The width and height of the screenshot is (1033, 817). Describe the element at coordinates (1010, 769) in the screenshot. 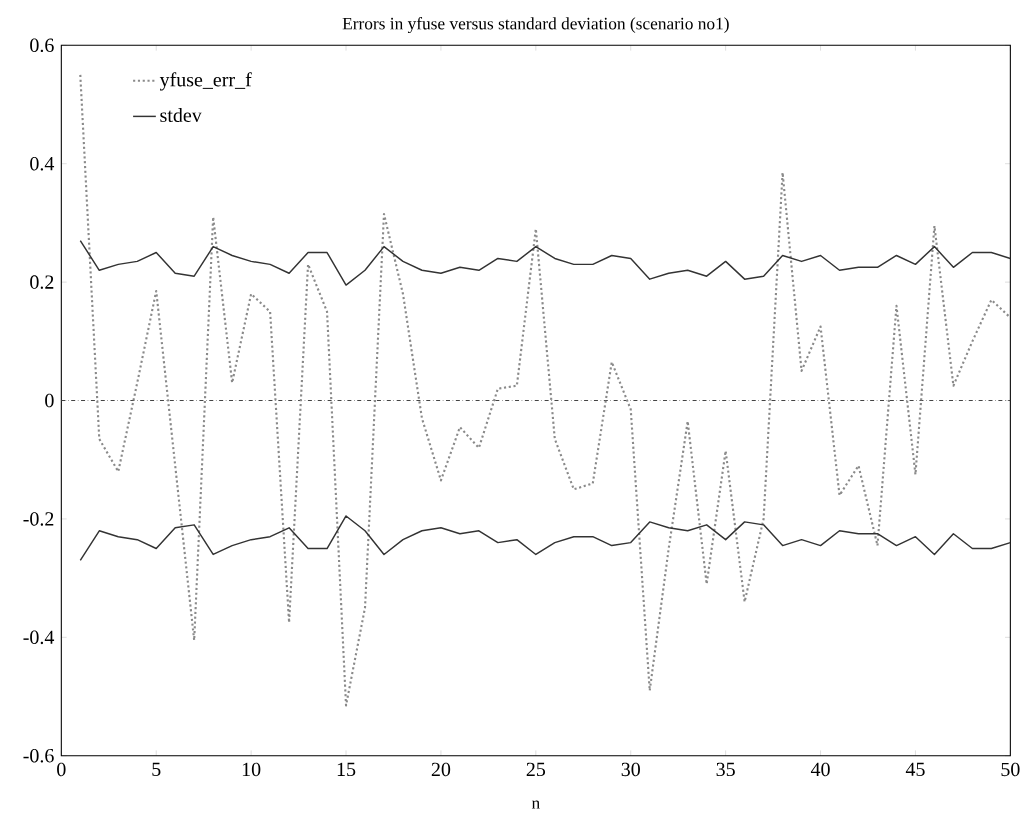

I see `x-tick-label: 50` at that location.